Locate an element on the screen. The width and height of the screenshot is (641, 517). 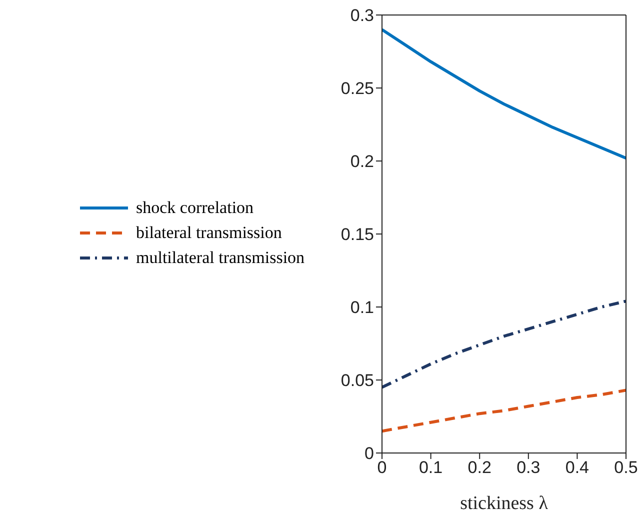
x-tick-label: 0.2 is located at coordinates (480, 468).